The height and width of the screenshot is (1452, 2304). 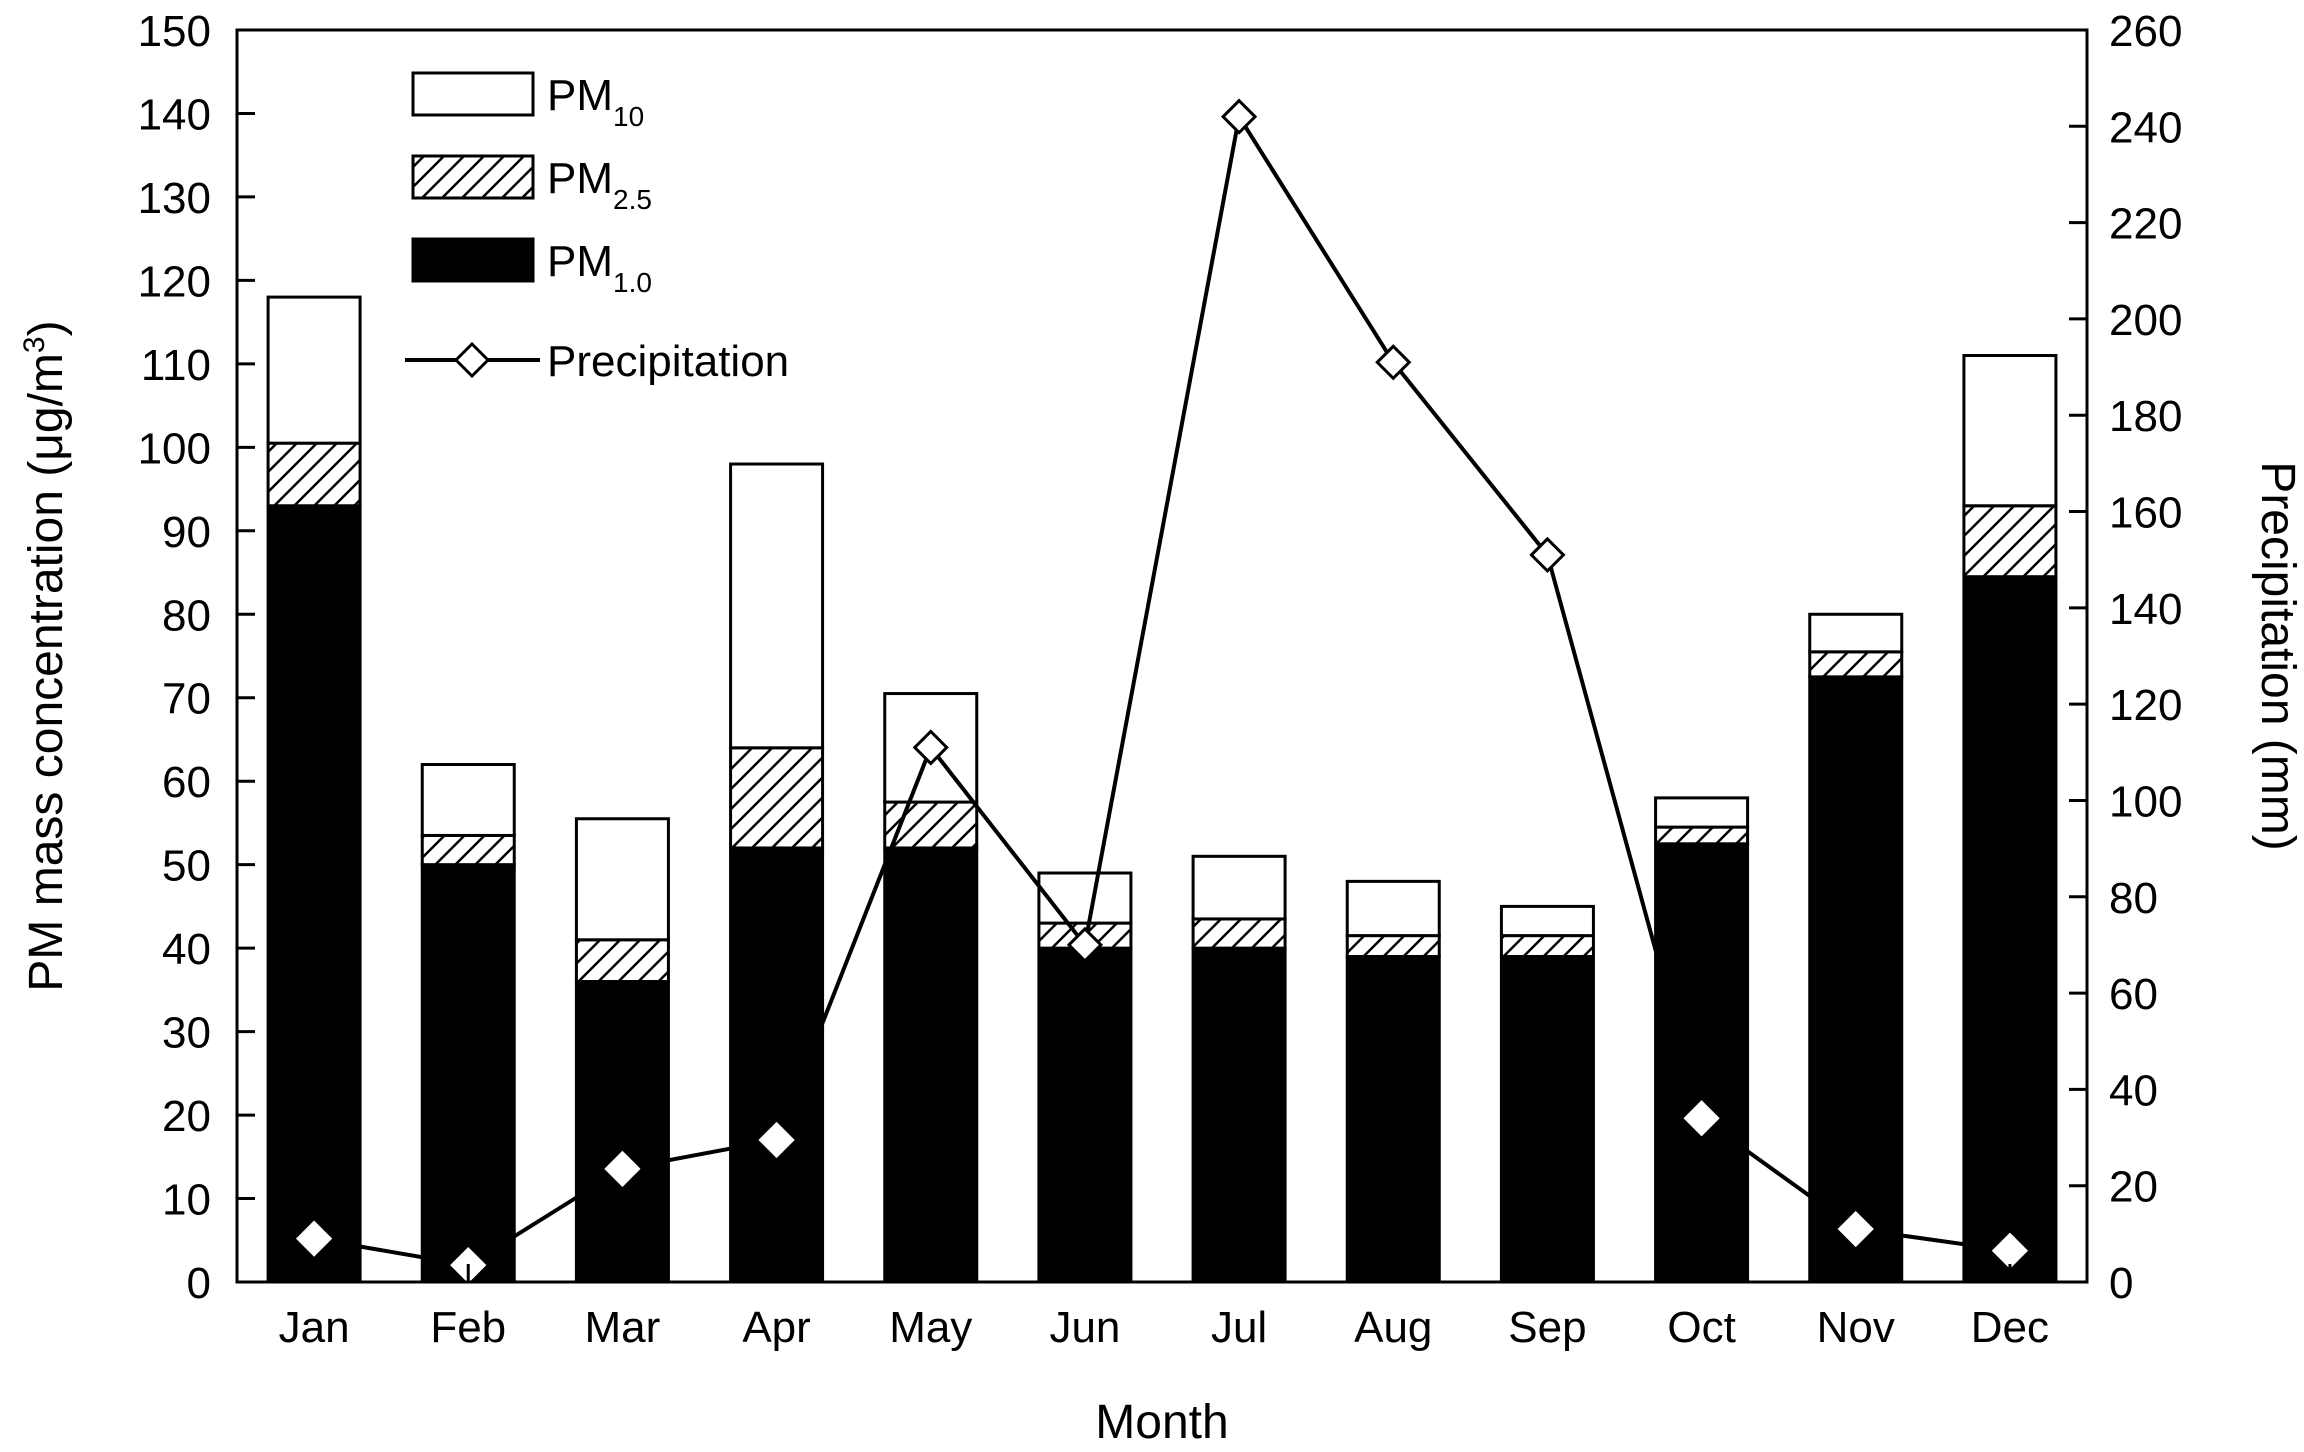 What do you see at coordinates (1855, 1229) in the screenshot?
I see `precipitation-marker-nov` at bounding box center [1855, 1229].